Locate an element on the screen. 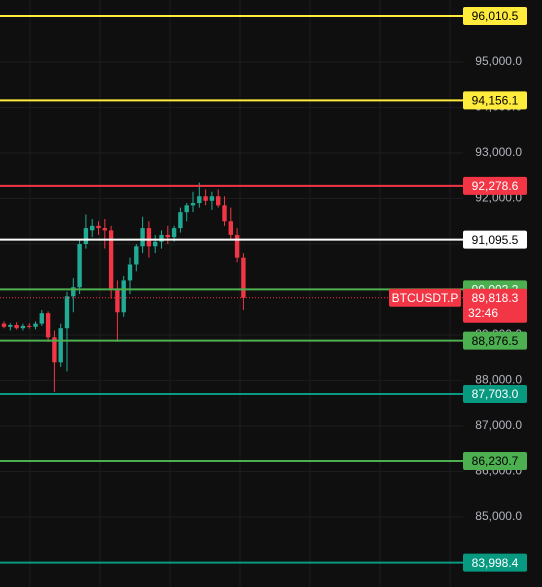 The height and width of the screenshot is (587, 542). symbol-badge is located at coordinates (425, 297).